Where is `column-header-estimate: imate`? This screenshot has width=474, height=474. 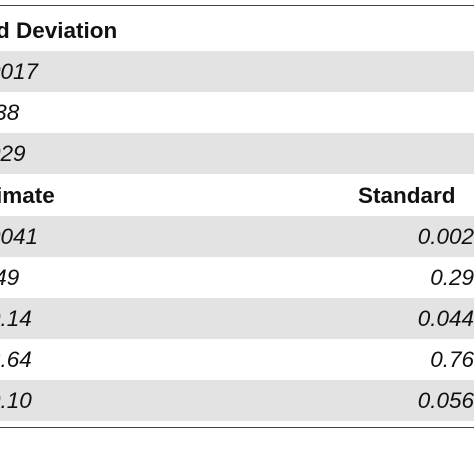
column-header-estimate: imate is located at coordinates (27, 195).